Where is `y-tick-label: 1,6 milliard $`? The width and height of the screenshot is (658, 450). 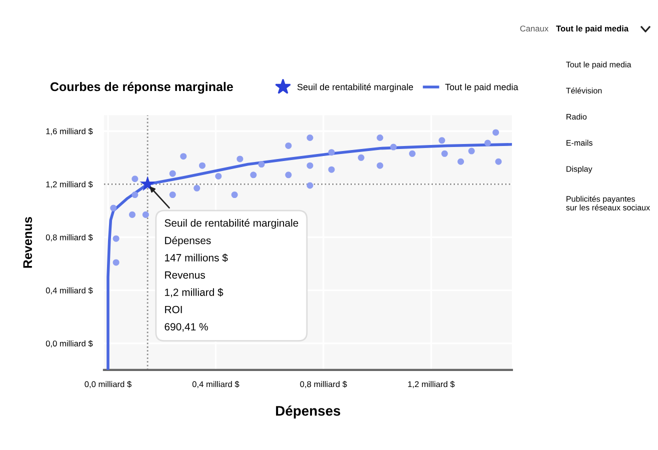 y-tick-label: 1,6 milliard $ is located at coordinates (69, 132).